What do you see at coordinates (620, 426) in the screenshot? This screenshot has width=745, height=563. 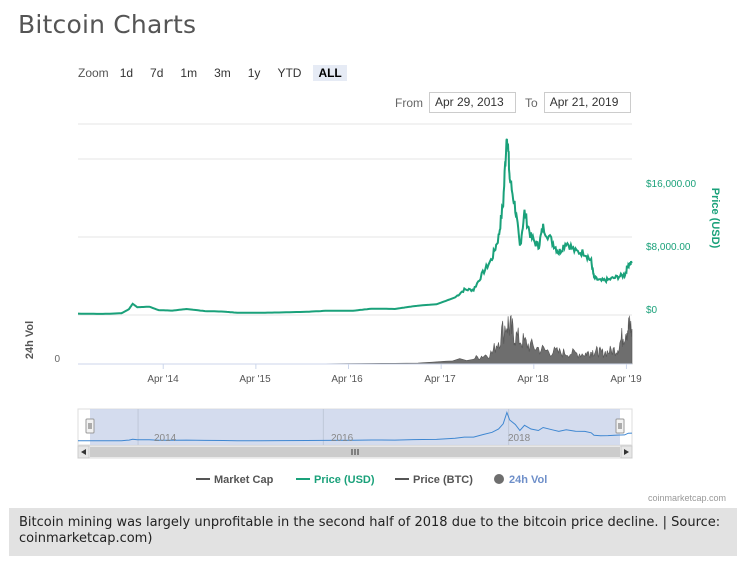 I see `navigator-right-handle` at bounding box center [620, 426].